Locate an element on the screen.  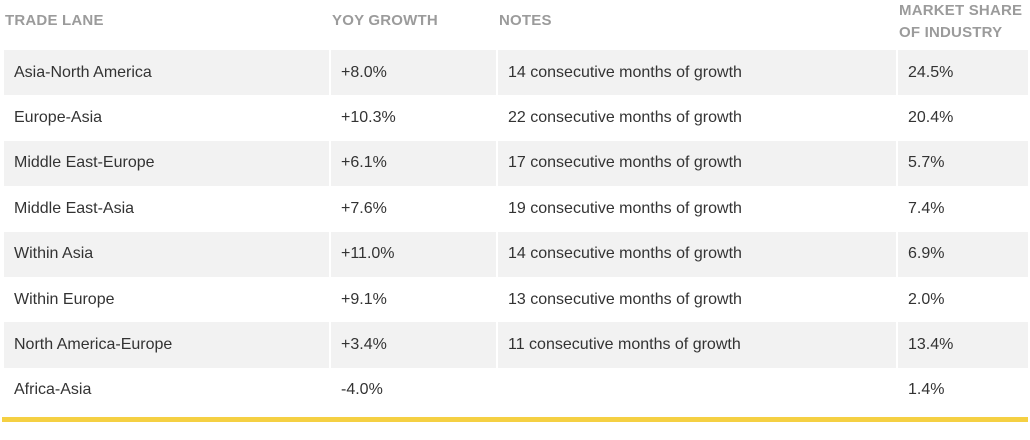
cell-trade-lane: Africa-Asia is located at coordinates (167, 390).